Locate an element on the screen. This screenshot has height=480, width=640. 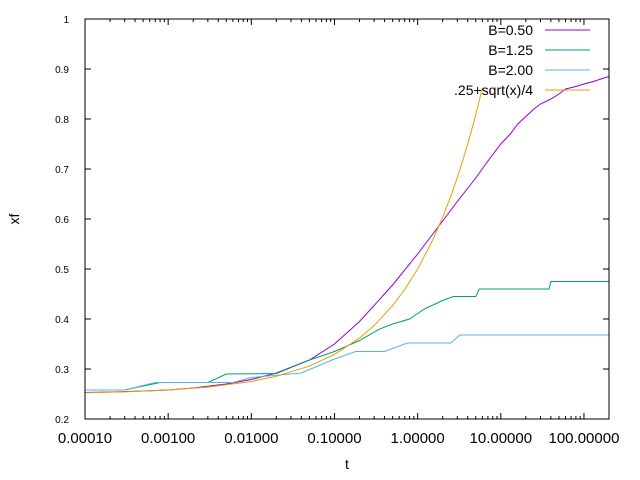
legend: B=0.50 B=1.25 B=2.00 .25+sqrt(x)/4 is located at coordinates (522, 60).